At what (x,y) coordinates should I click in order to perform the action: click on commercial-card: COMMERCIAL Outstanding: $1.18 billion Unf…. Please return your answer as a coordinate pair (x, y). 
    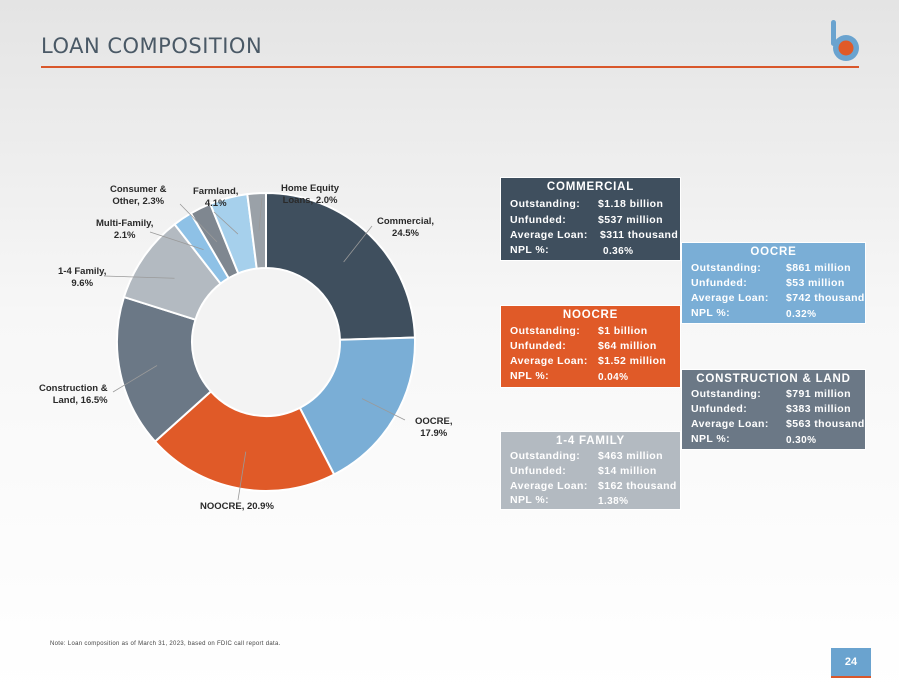
    Looking at the image, I should click on (590, 219).